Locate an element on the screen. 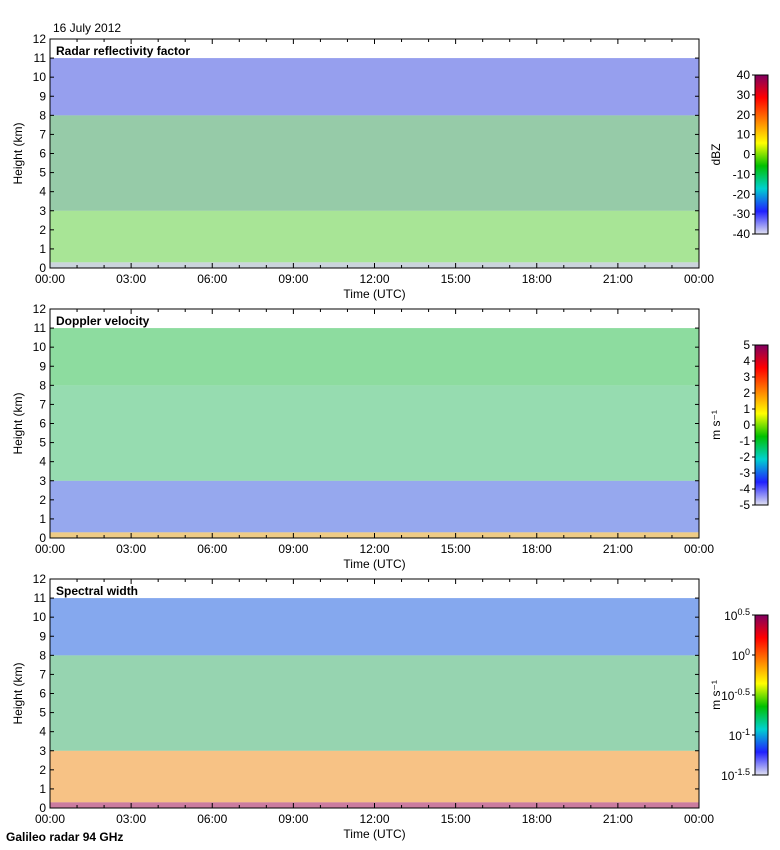  colorbar-tick-label: 10-0.5 is located at coordinates (735, 695).